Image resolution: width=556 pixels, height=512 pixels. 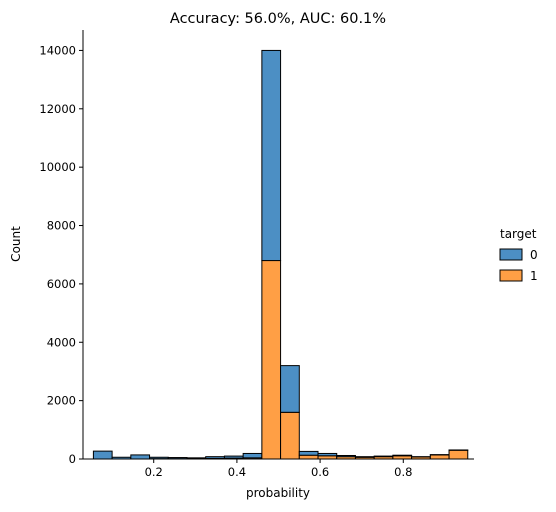 What do you see at coordinates (278, 493) in the screenshot?
I see `x-axis-label: probability` at bounding box center [278, 493].